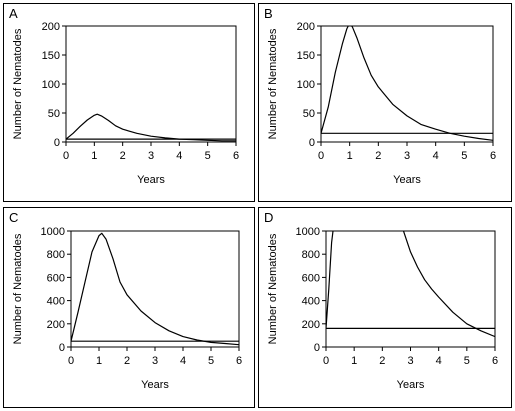  What do you see at coordinates (268, 13) in the screenshot?
I see `panel-label: B` at bounding box center [268, 13].